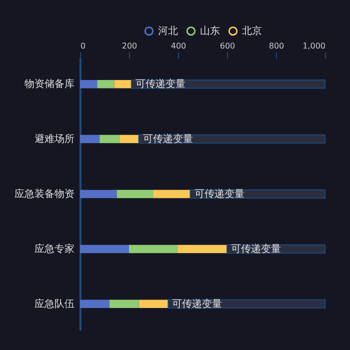 The width and height of the screenshot is (350, 350). I want to click on y-tick-label: 应急装备物资, so click(44, 194).